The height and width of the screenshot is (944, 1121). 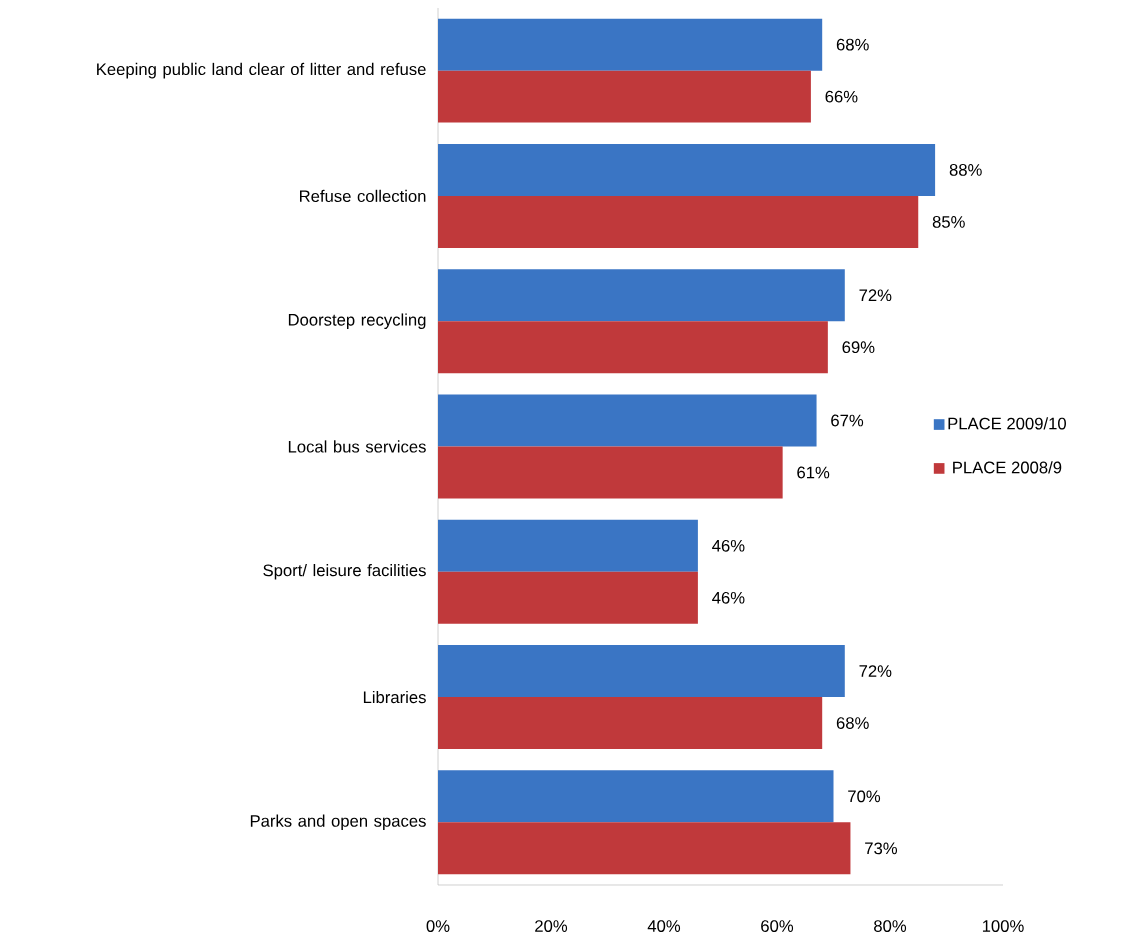 I want to click on data-label: 85%, so click(x=948, y=222).